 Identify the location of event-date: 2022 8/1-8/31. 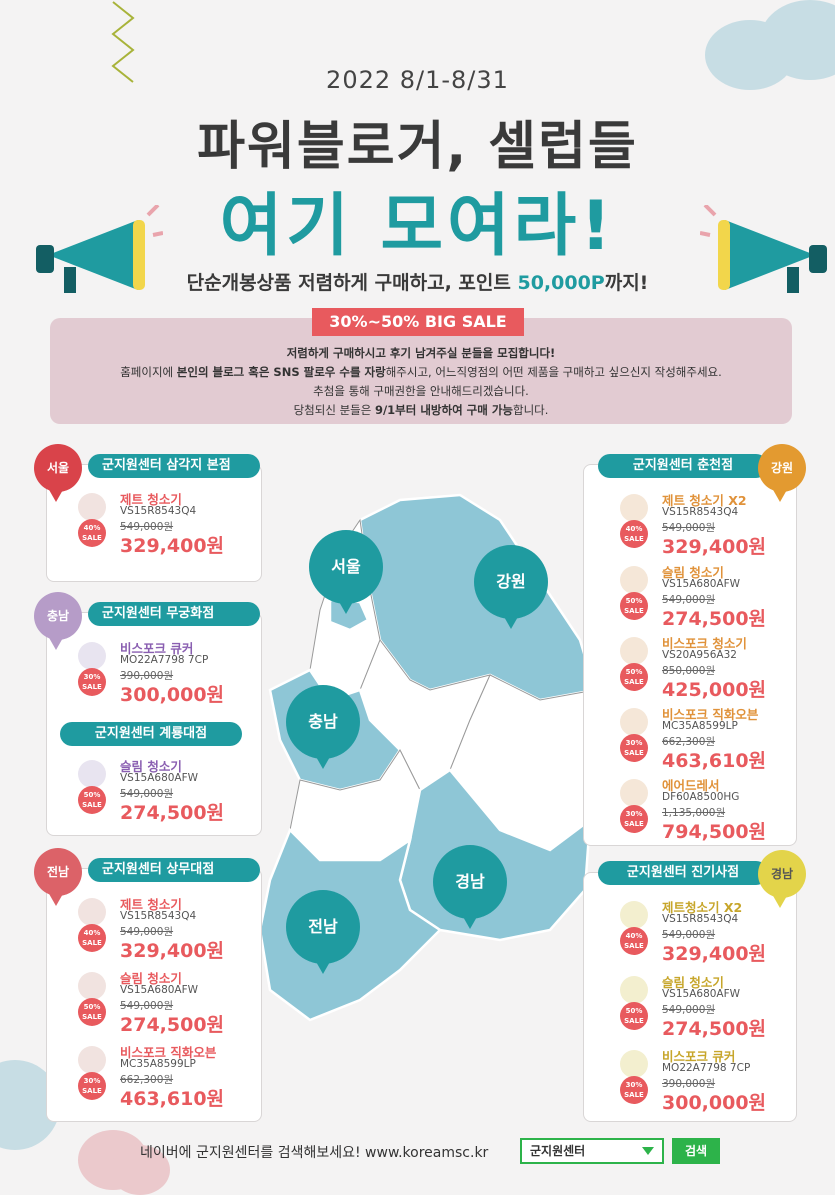
(417, 80).